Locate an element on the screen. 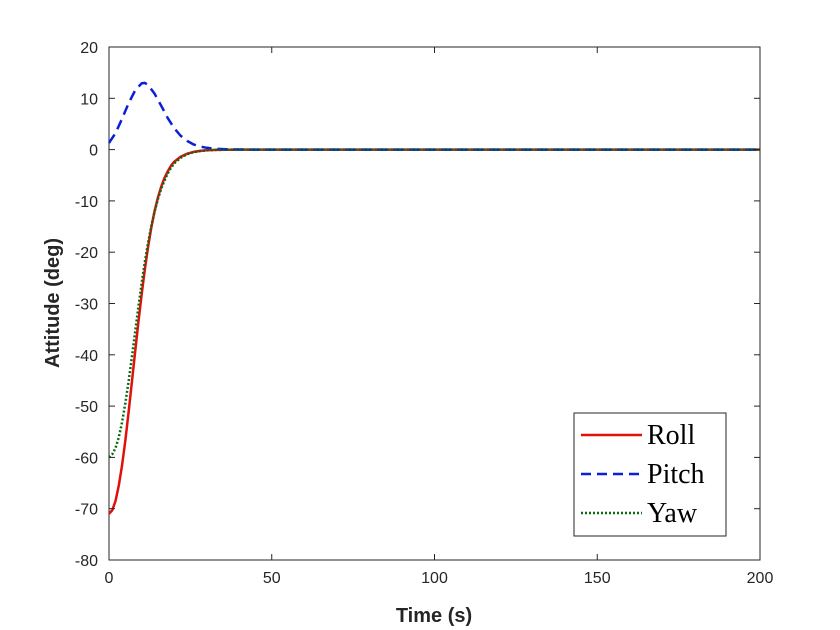 The width and height of the screenshot is (840, 630). y-axis-label: Attitude (deg) is located at coordinates (53, 303).